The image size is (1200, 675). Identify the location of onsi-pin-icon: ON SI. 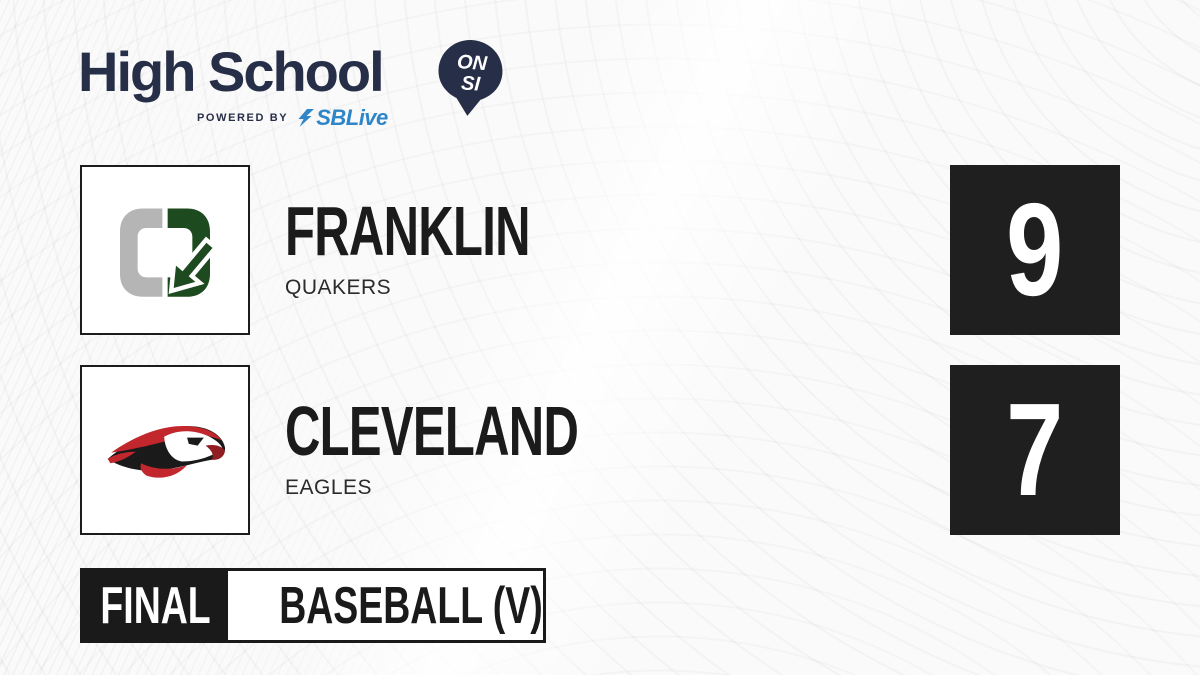
(470, 78).